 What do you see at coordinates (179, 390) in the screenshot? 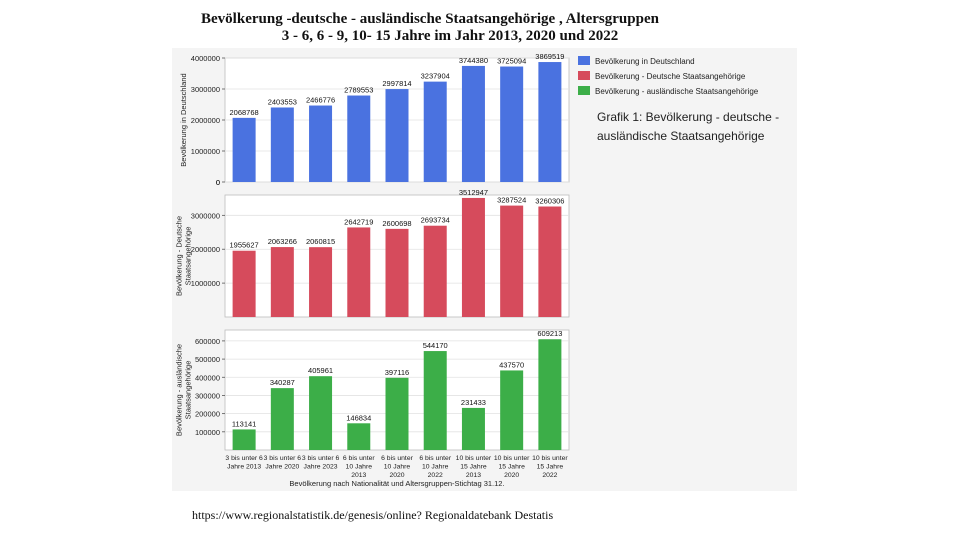
I see `y-axis-label: Bevölkerung - ausländische` at bounding box center [179, 390].